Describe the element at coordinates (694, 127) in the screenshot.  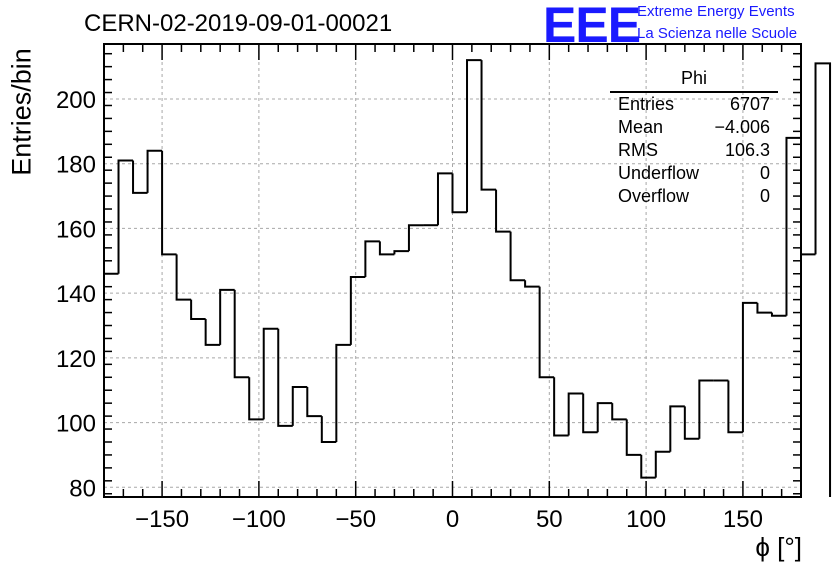
I see `stats-row-mean: Mean −4.006` at that location.